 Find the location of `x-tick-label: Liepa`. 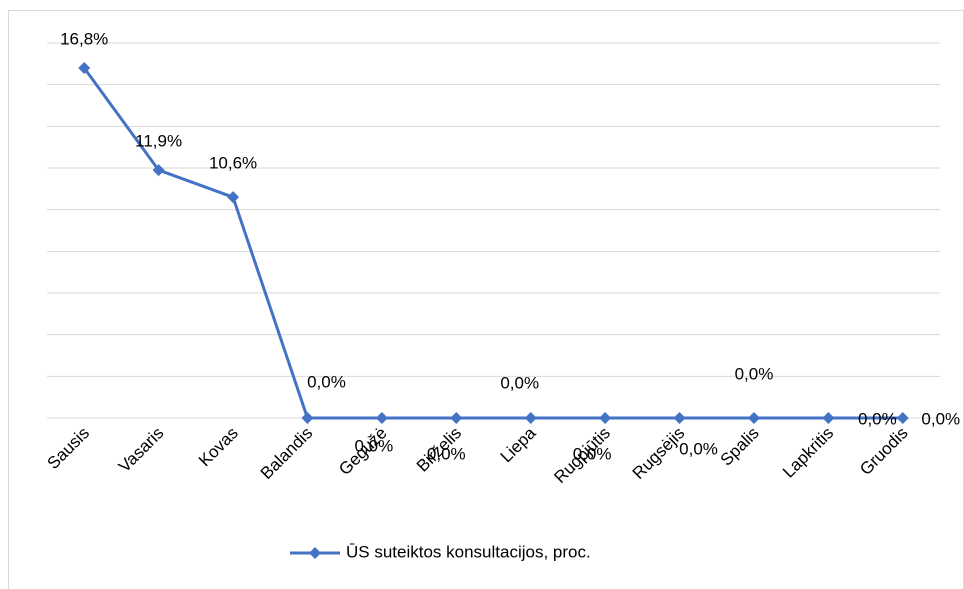

x-tick-label: Liepa is located at coordinates (518, 444).